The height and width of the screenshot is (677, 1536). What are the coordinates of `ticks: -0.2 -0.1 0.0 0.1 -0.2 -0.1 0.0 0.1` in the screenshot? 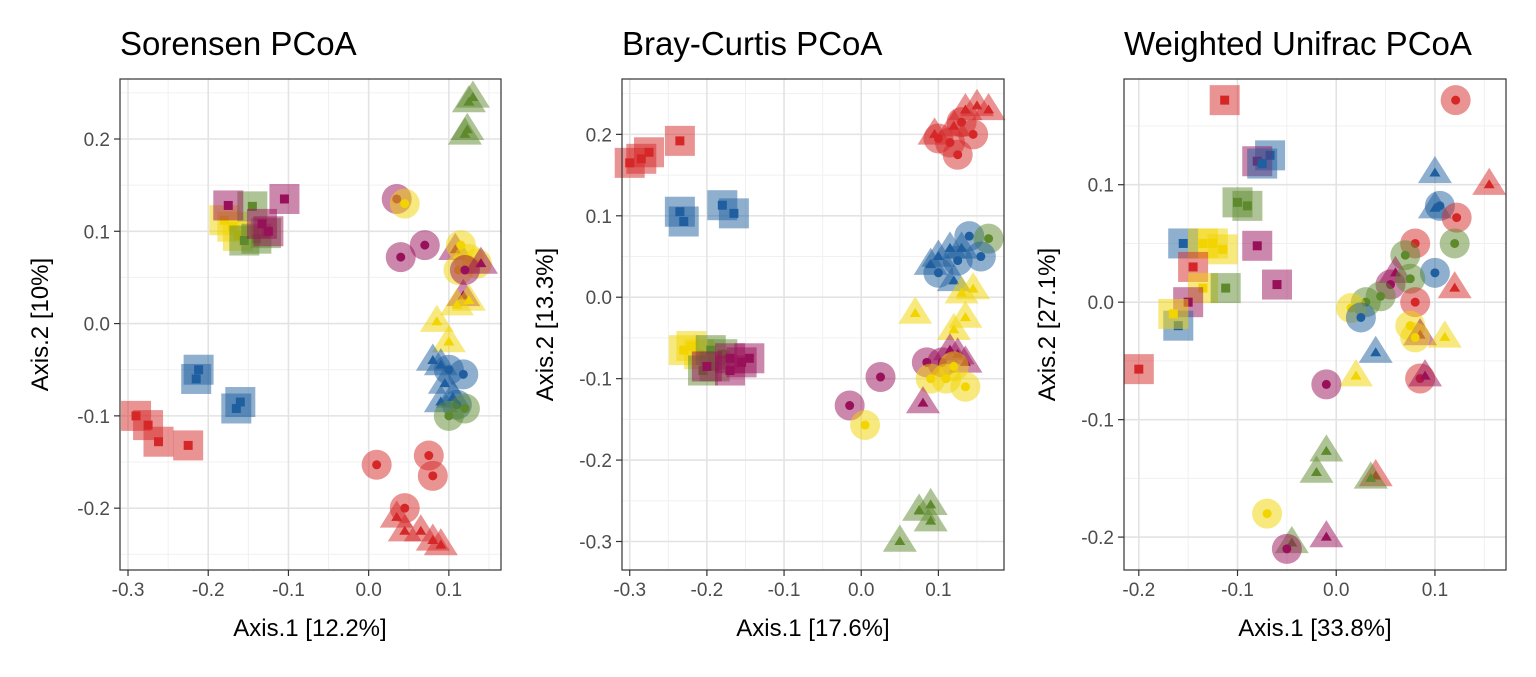 It's located at (1264, 388).